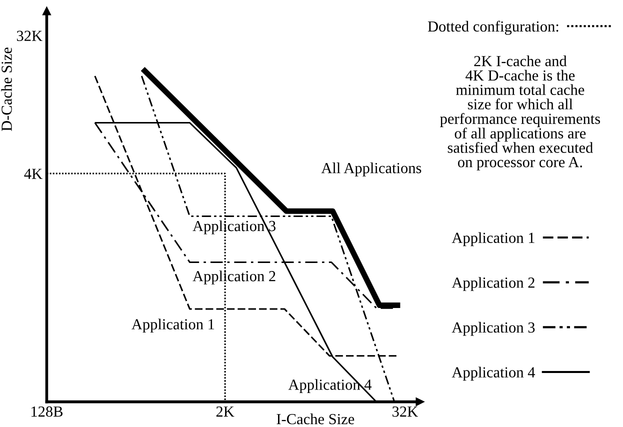 The width and height of the screenshot is (623, 427). I want to click on text: 2K I-cache and 4K D-cache is the minimum total cache size for which all performance requirements of all applications are satisfied when executed on processor core A., so click(520, 113).